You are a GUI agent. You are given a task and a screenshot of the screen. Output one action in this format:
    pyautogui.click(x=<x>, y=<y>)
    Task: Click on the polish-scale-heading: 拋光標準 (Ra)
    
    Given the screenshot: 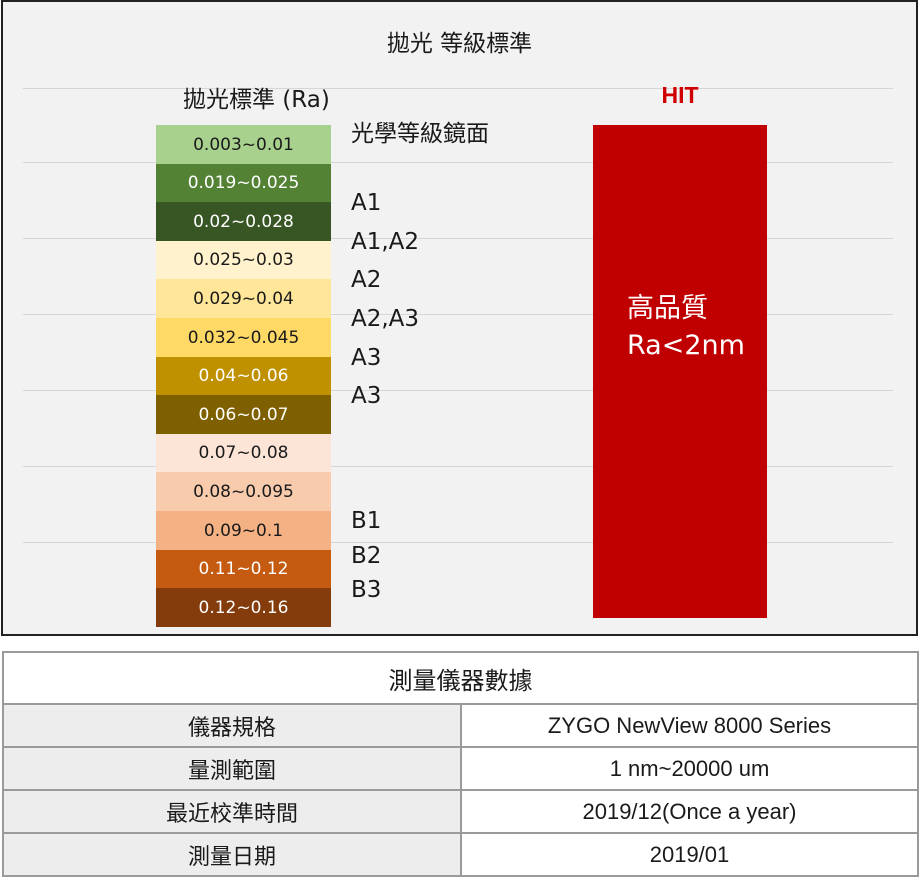 What is the action you would take?
    pyautogui.click(x=256, y=100)
    